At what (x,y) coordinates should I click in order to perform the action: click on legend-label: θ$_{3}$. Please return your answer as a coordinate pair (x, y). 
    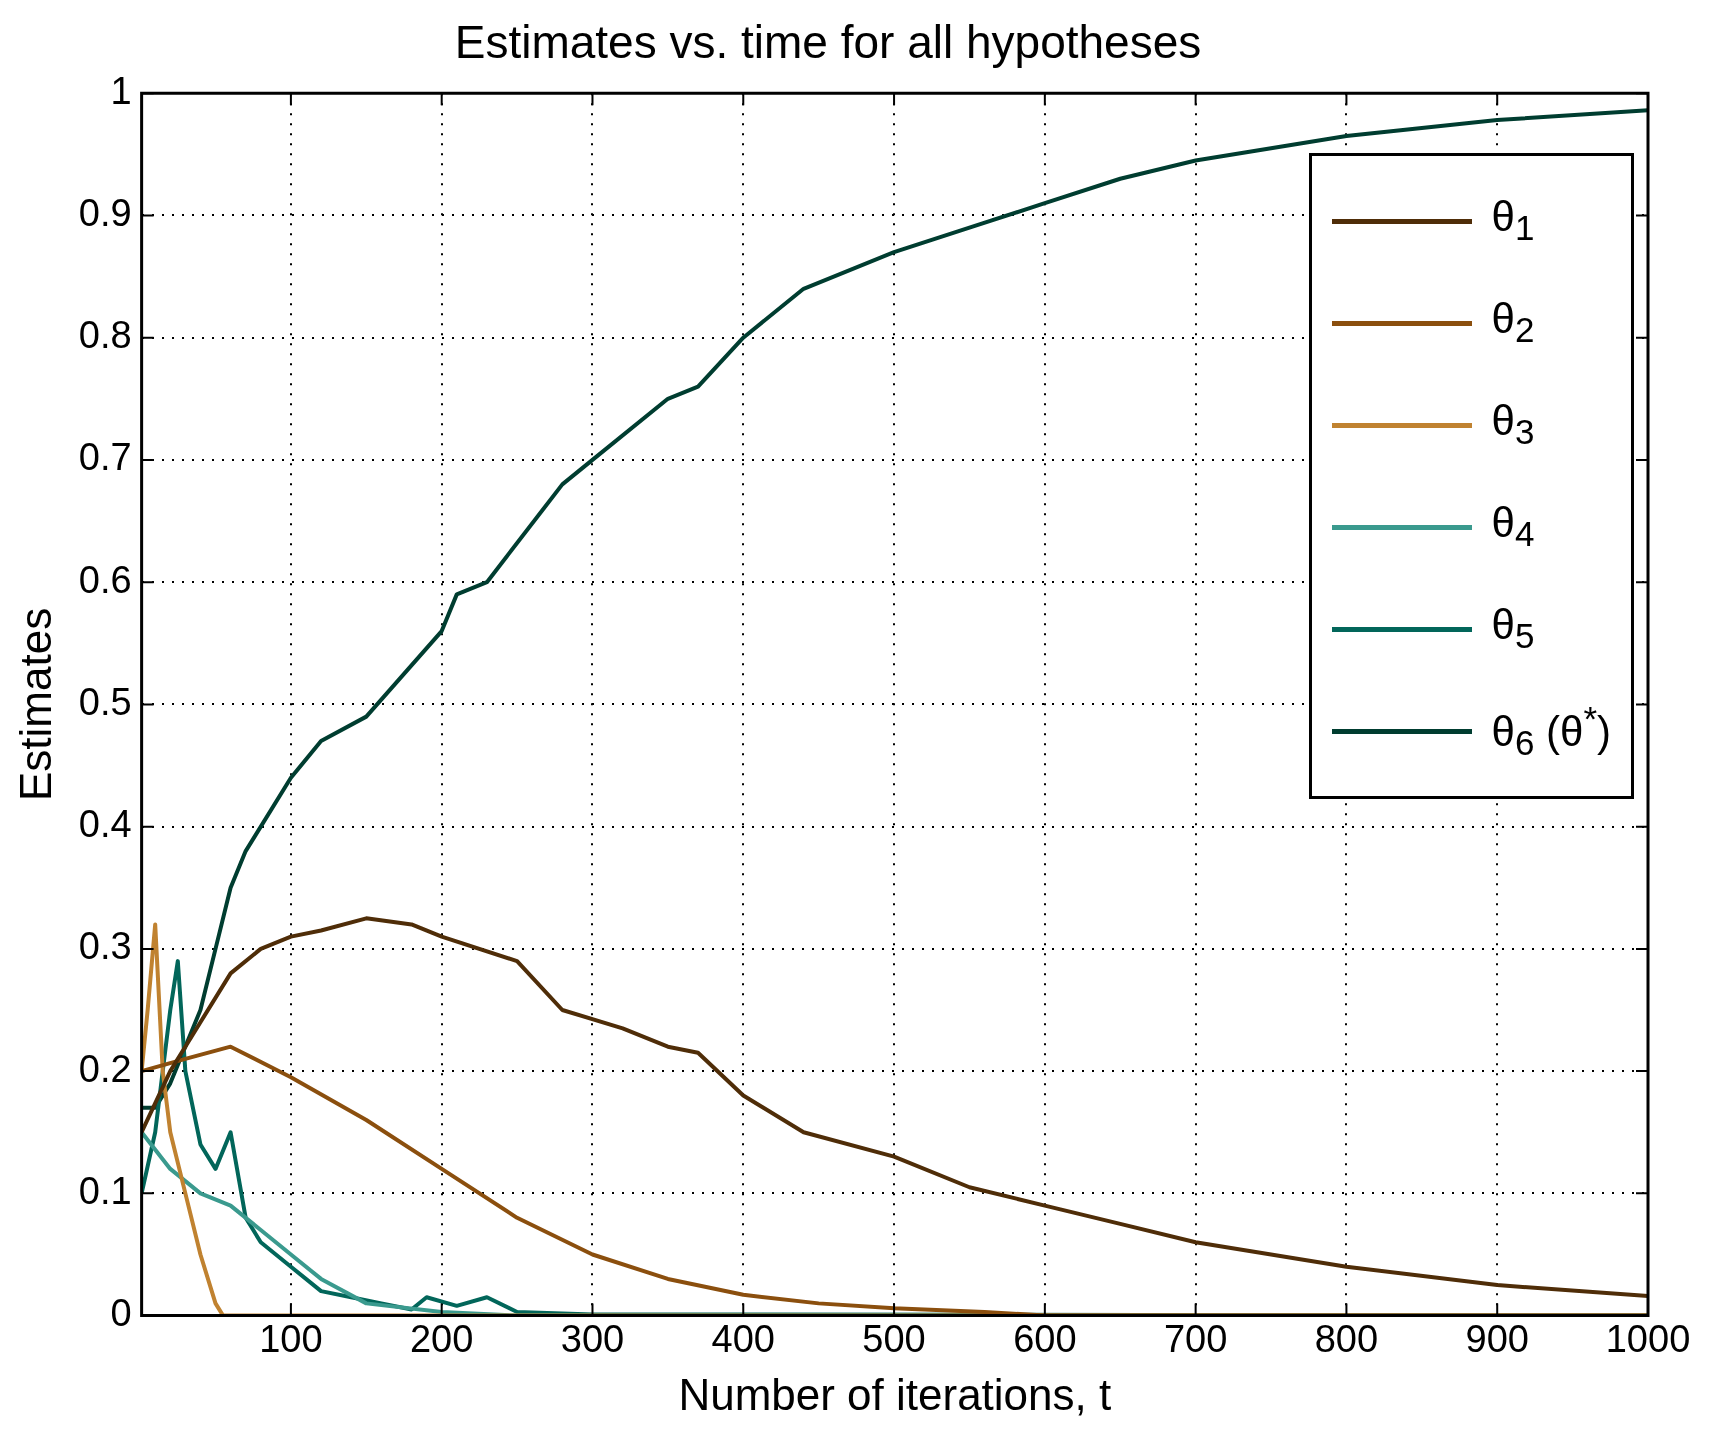
    Looking at the image, I should click on (1513, 425).